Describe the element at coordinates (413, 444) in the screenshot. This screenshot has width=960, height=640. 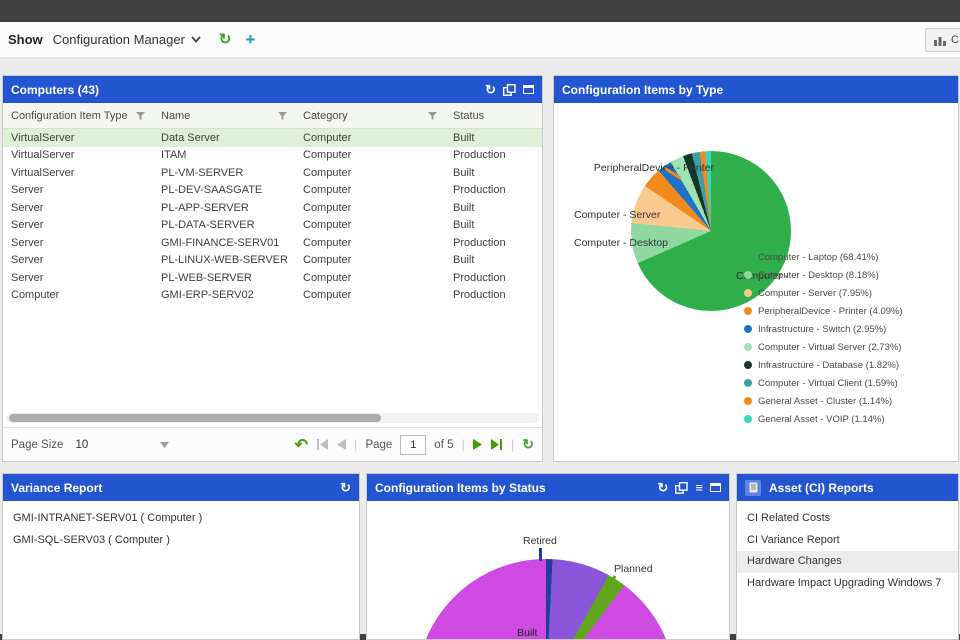
I see `page-number-input` at that location.